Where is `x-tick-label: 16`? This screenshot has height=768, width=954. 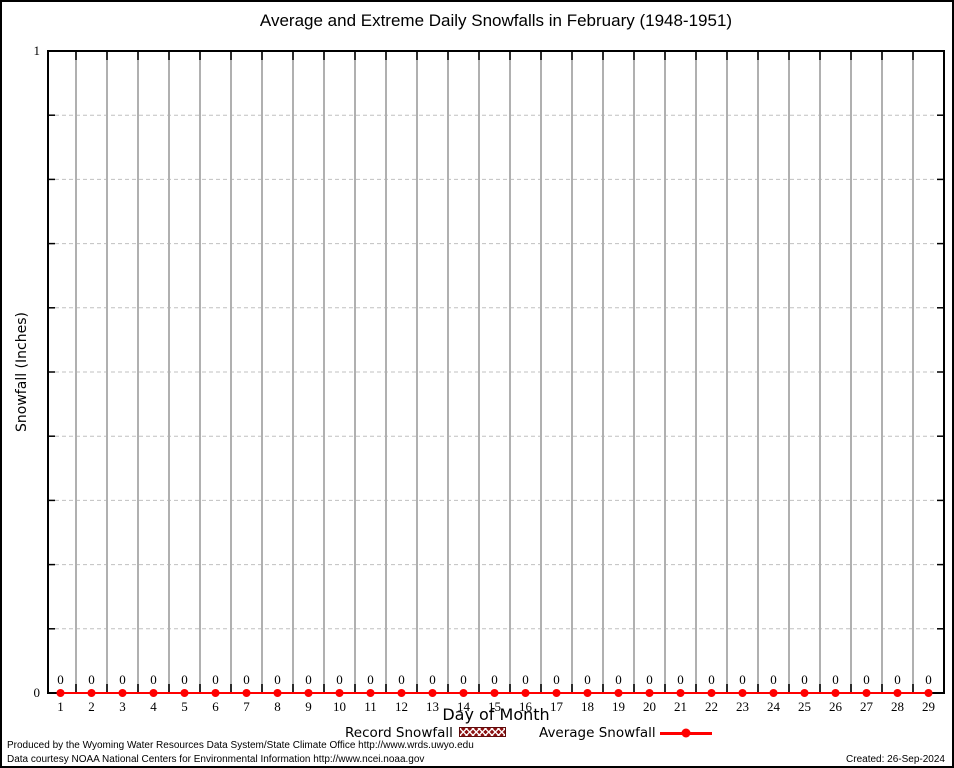
x-tick-label: 16 is located at coordinates (526, 706).